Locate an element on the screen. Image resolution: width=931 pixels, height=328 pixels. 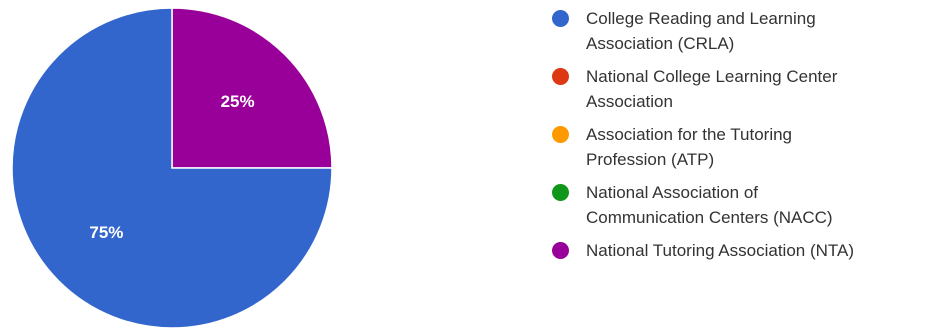
legend-entry: National Tutoring Association (NTA) is located at coordinates (739, 250).